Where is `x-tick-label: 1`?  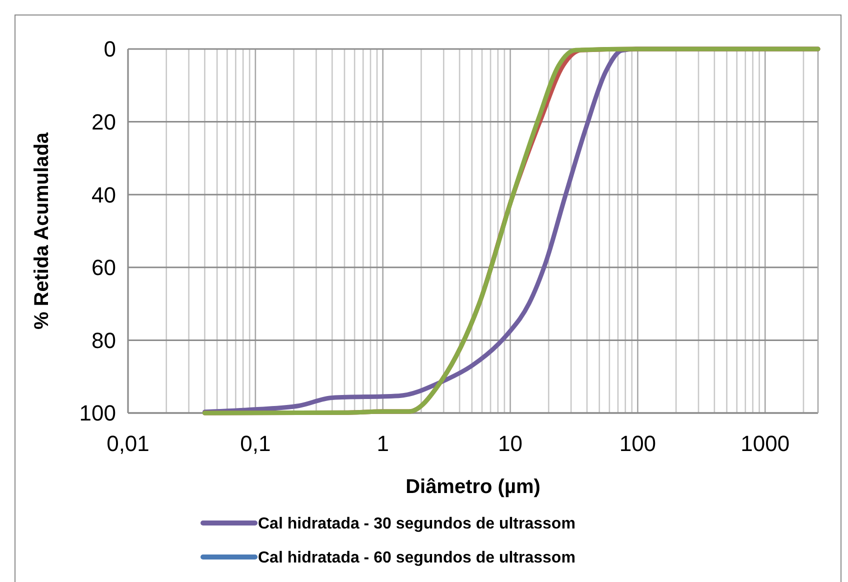
x-tick-label: 1 is located at coordinates (382, 443).